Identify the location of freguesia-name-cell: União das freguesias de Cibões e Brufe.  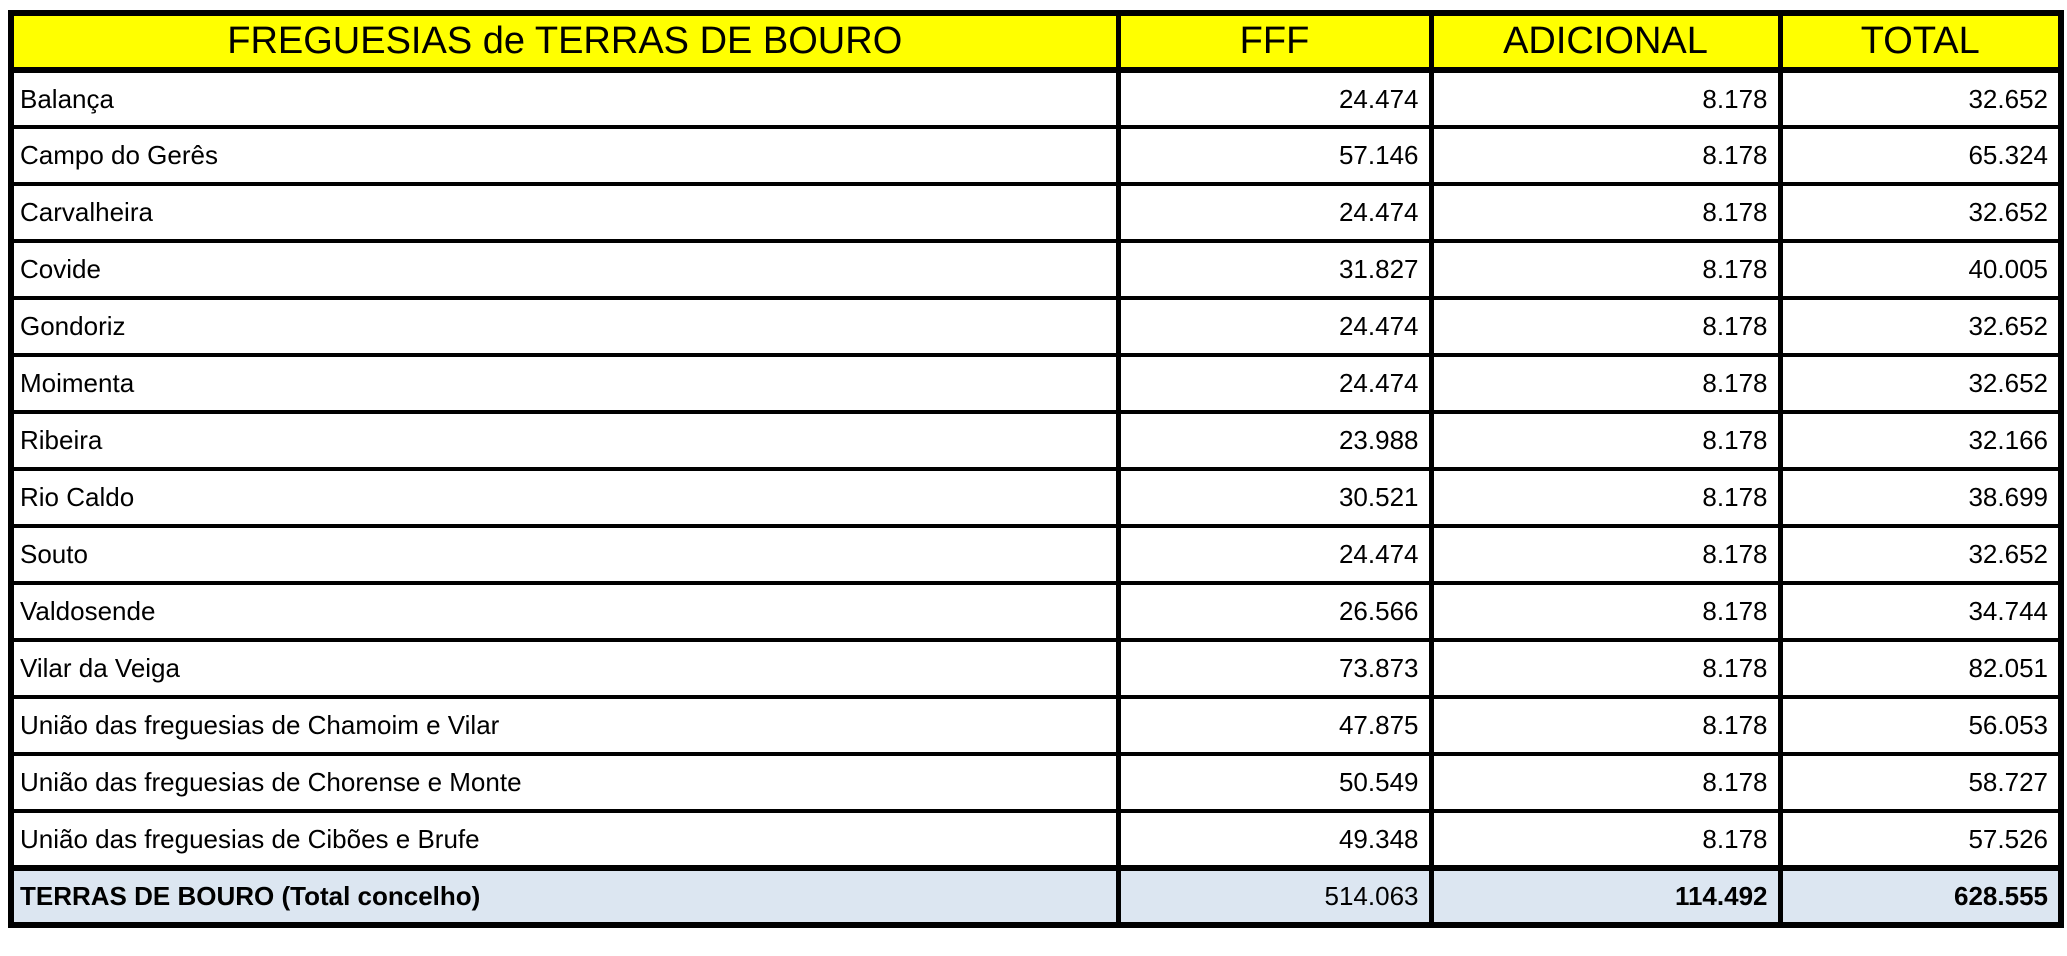
(564, 839).